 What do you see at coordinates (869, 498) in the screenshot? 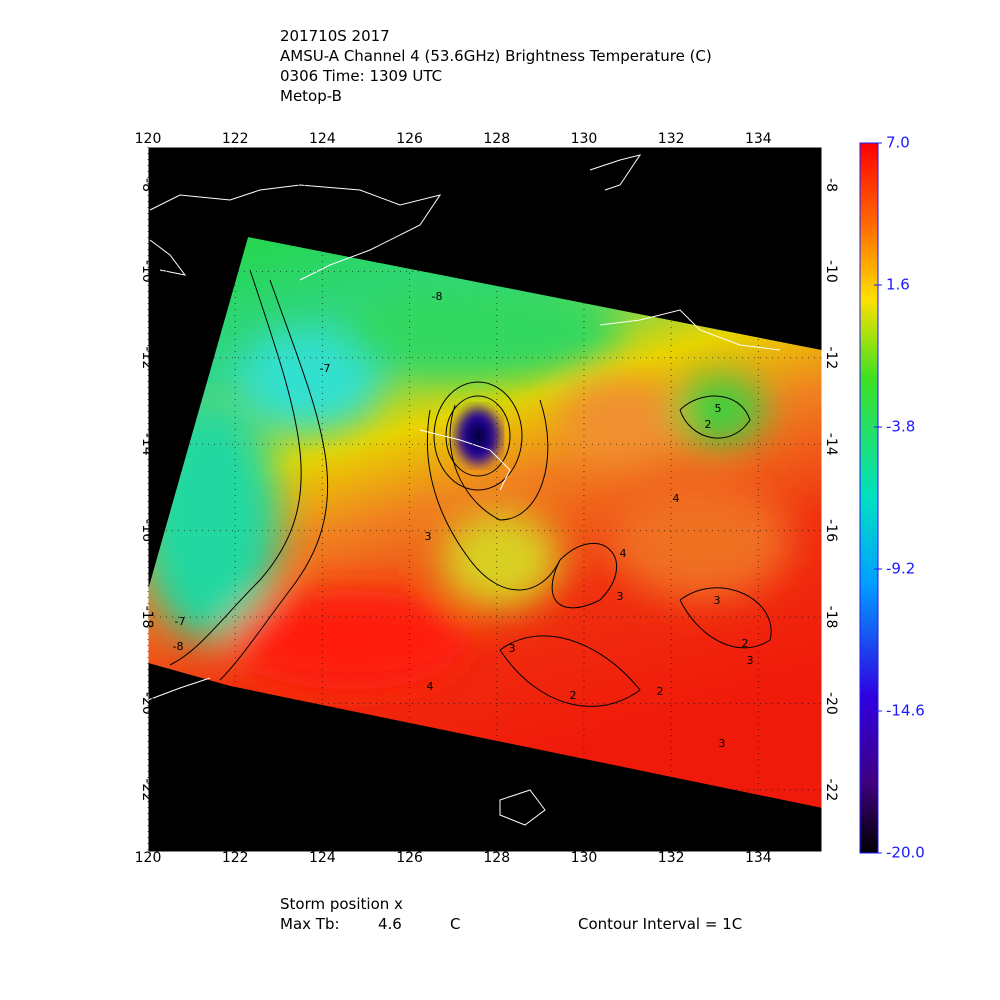
I see `colorbar` at bounding box center [869, 498].